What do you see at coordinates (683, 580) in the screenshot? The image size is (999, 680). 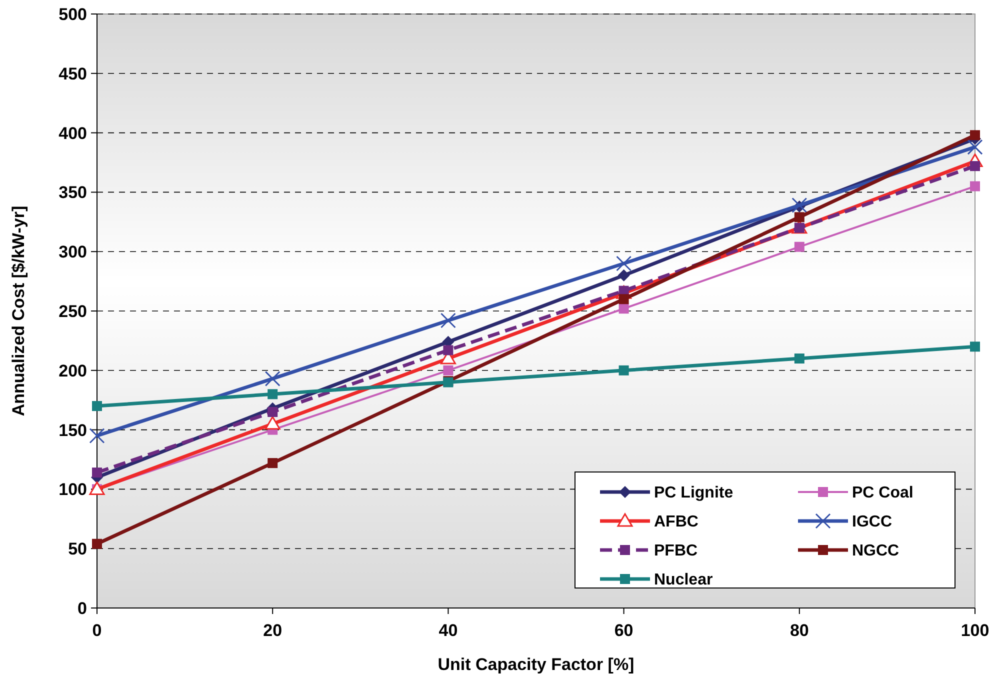 I see `legend-label: Nuclear` at bounding box center [683, 580].